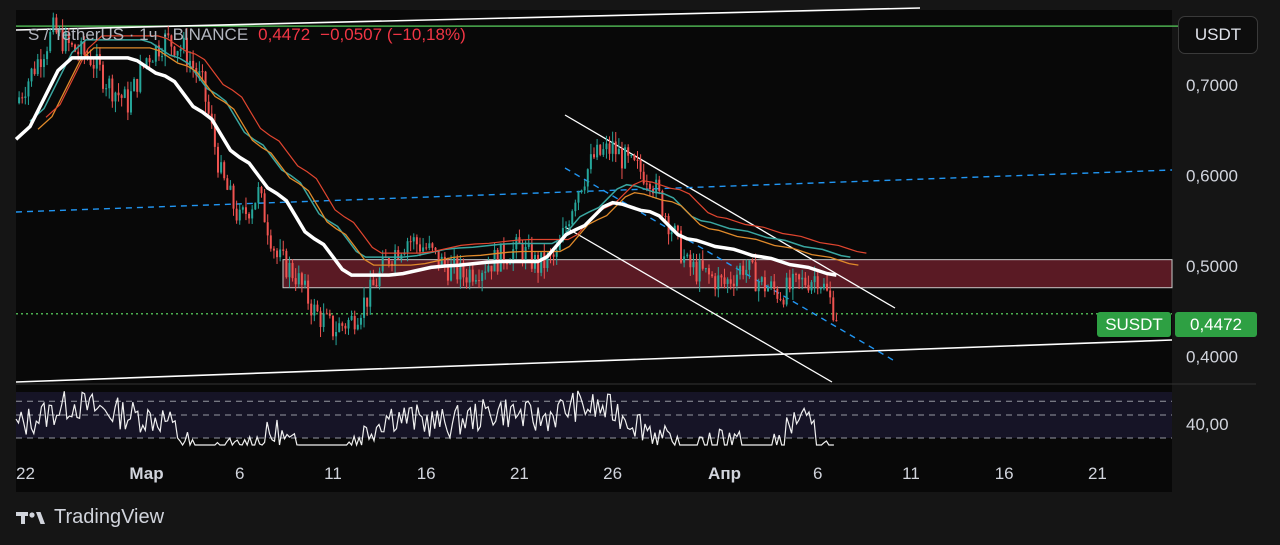 The image size is (1280, 545). Describe the element at coordinates (333, 473) in the screenshot. I see `time-axis-tick: 11` at that location.